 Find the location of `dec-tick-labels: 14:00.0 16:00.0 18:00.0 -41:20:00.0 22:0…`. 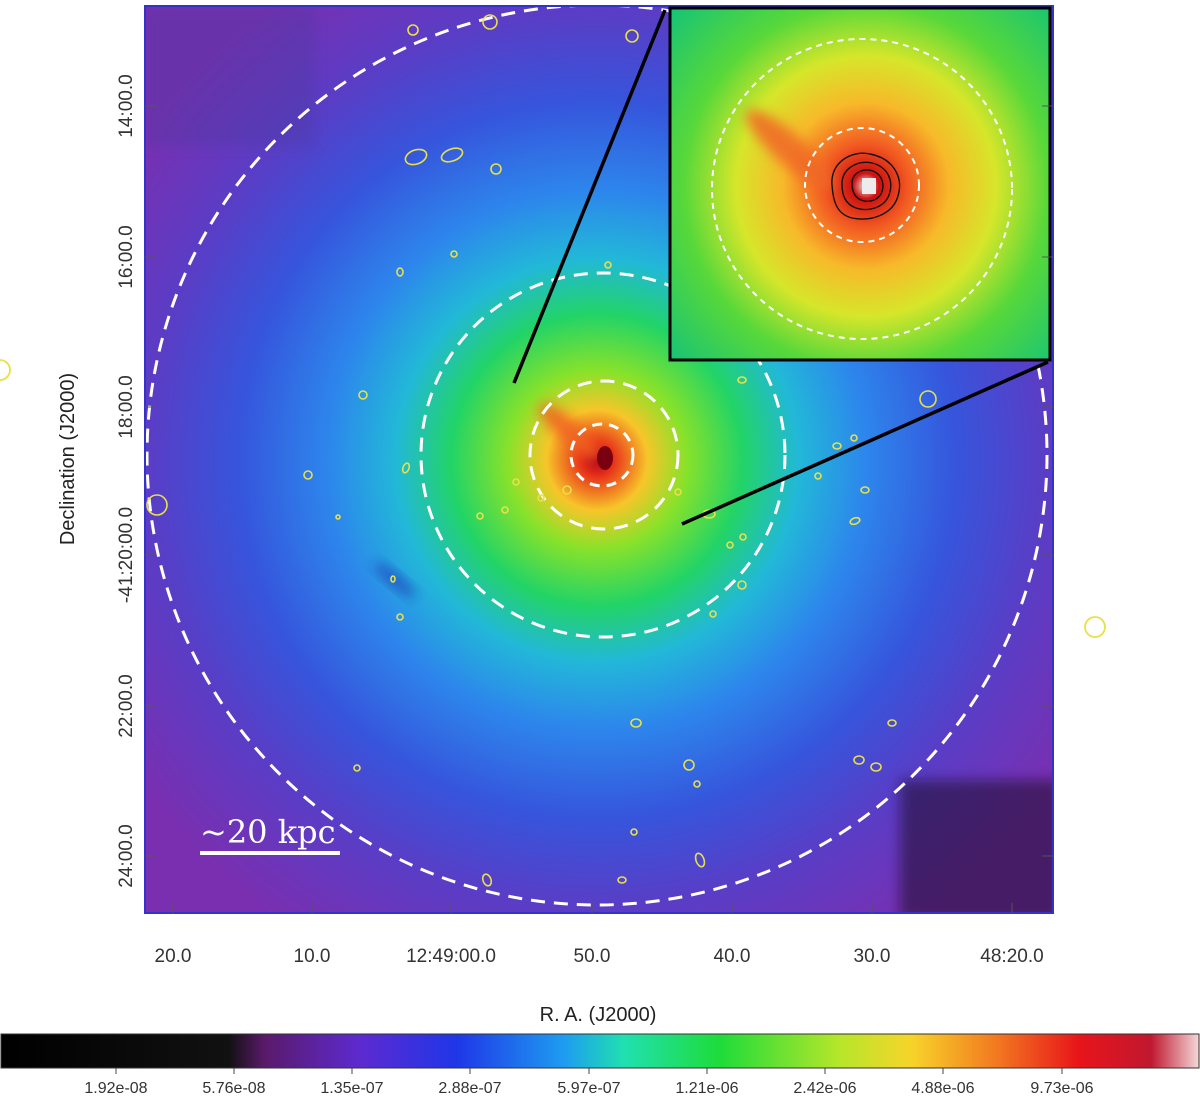

dec-tick-labels: 14:00.0 16:00.0 18:00.0 -41:20:00.0 22:0… is located at coordinates (126, 480).